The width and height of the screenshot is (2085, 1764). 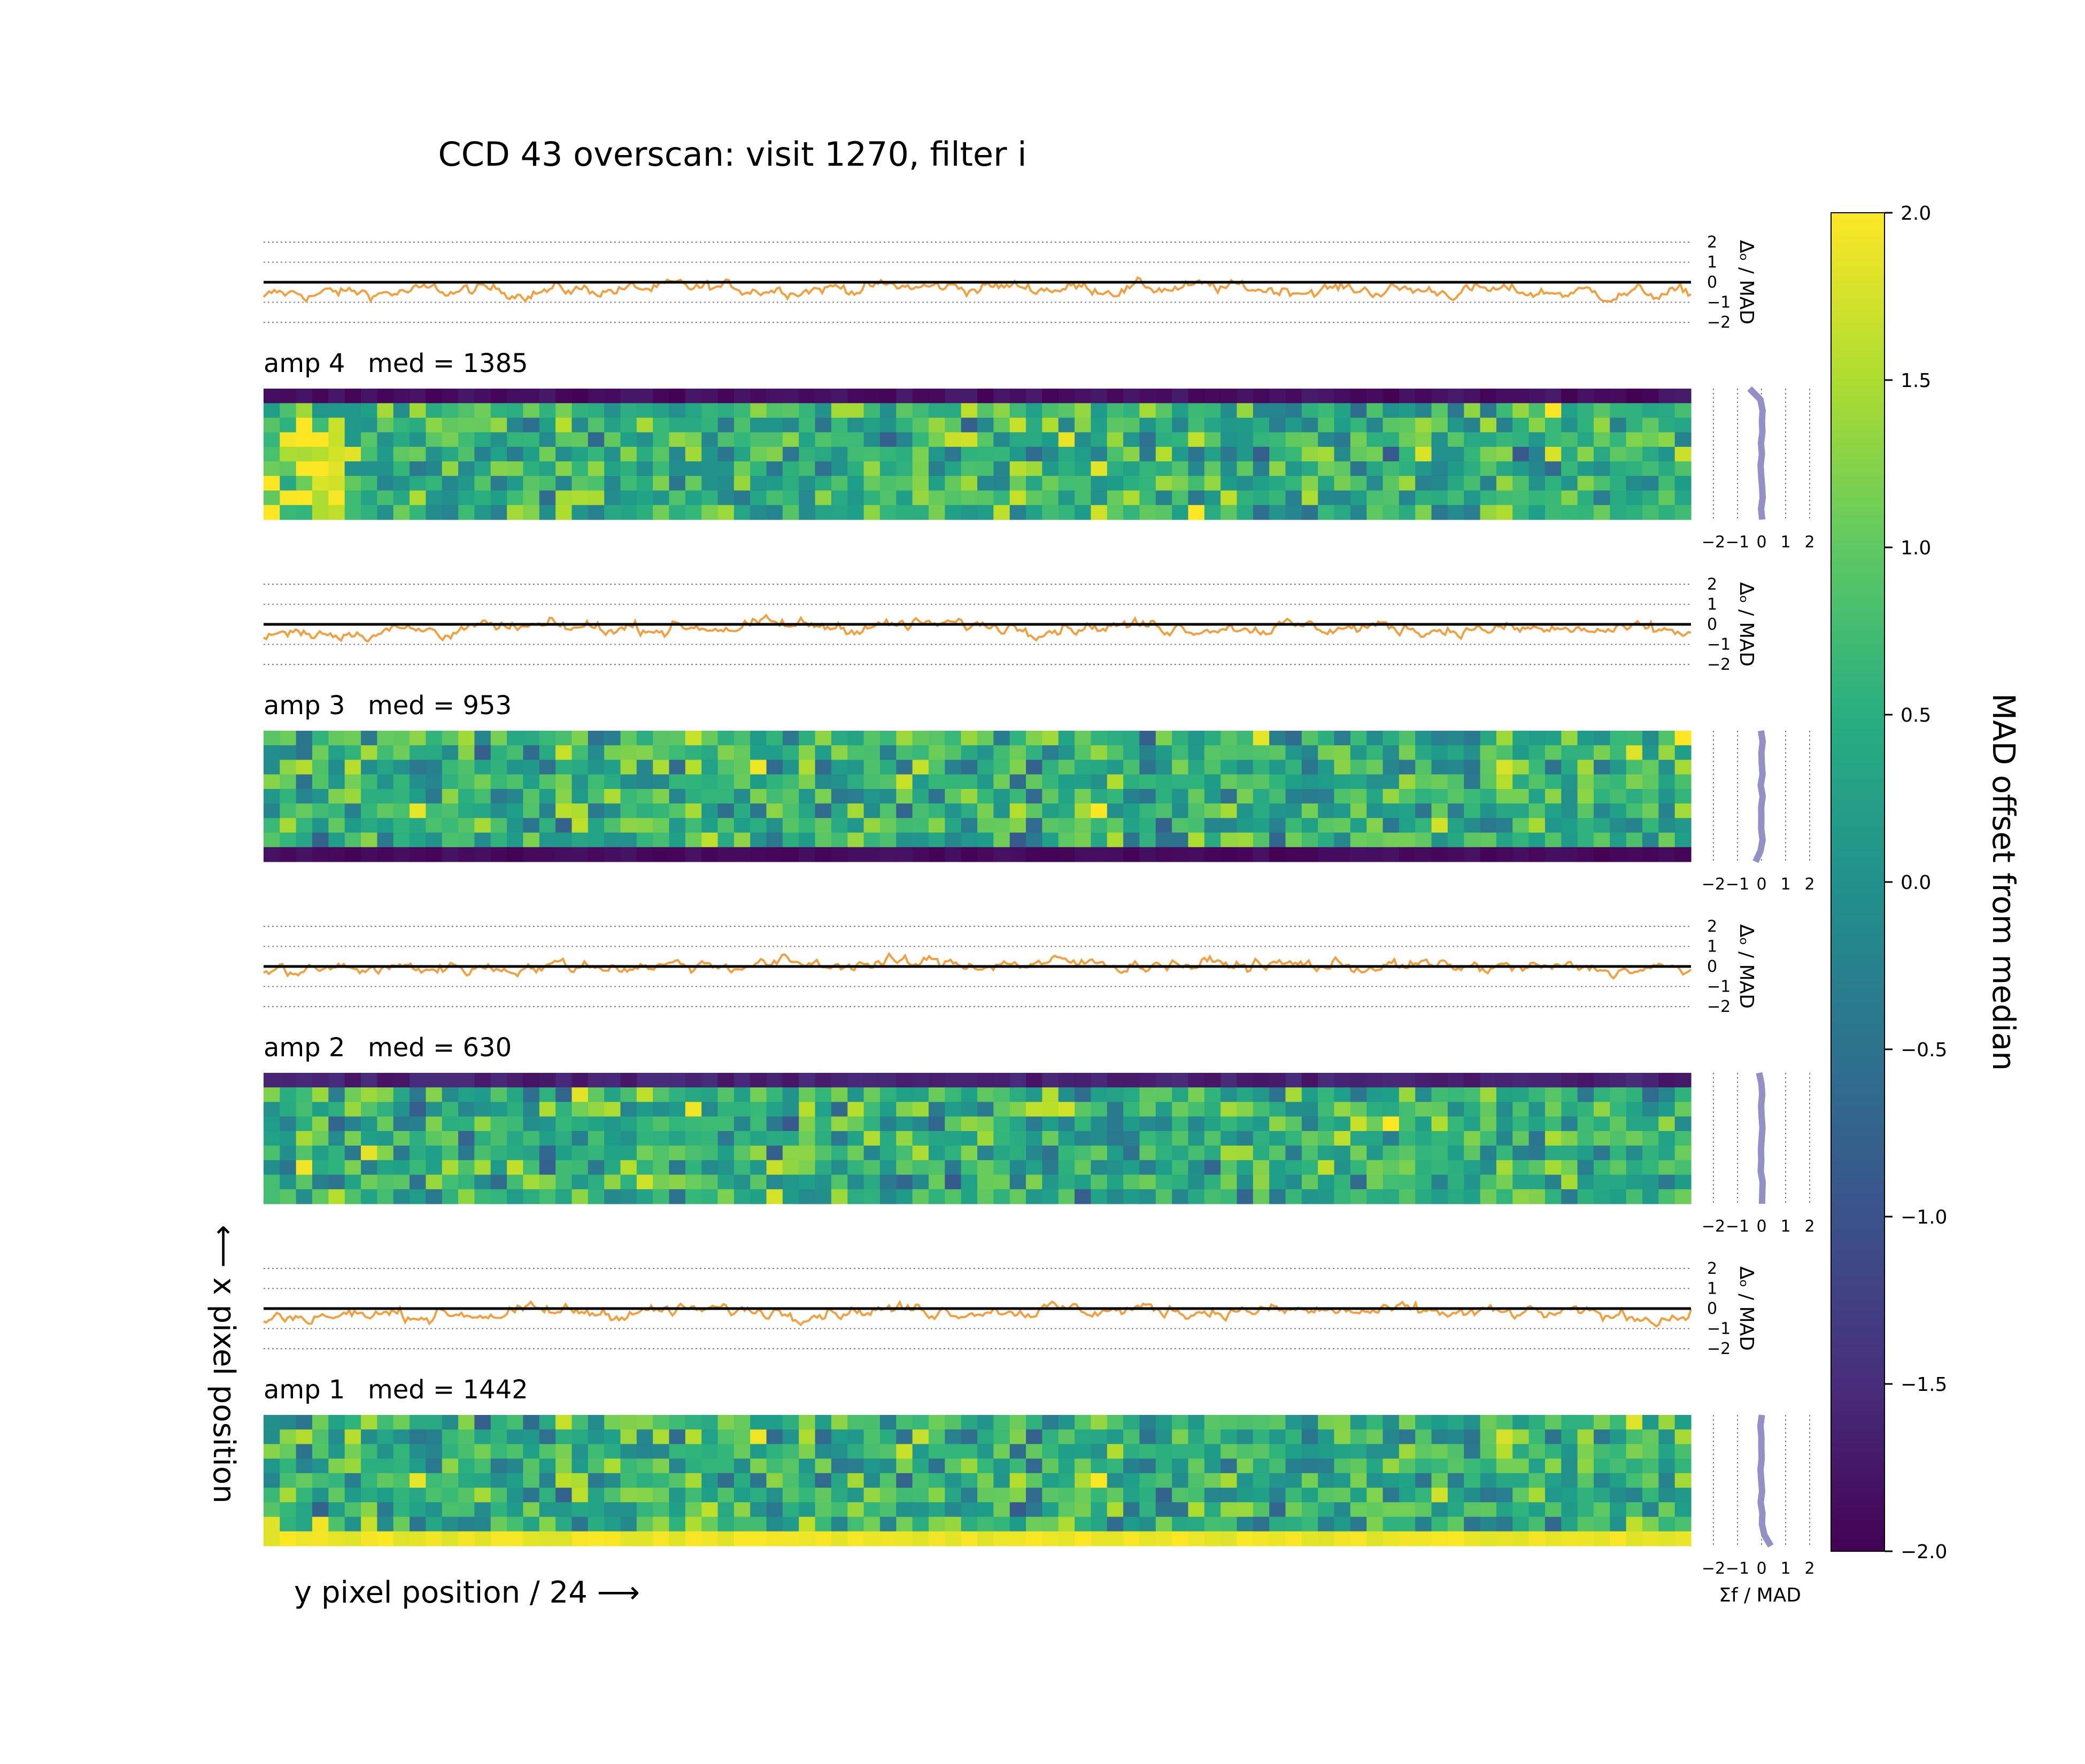 I want to click on side-tick-label: 0, so click(x=1761, y=884).